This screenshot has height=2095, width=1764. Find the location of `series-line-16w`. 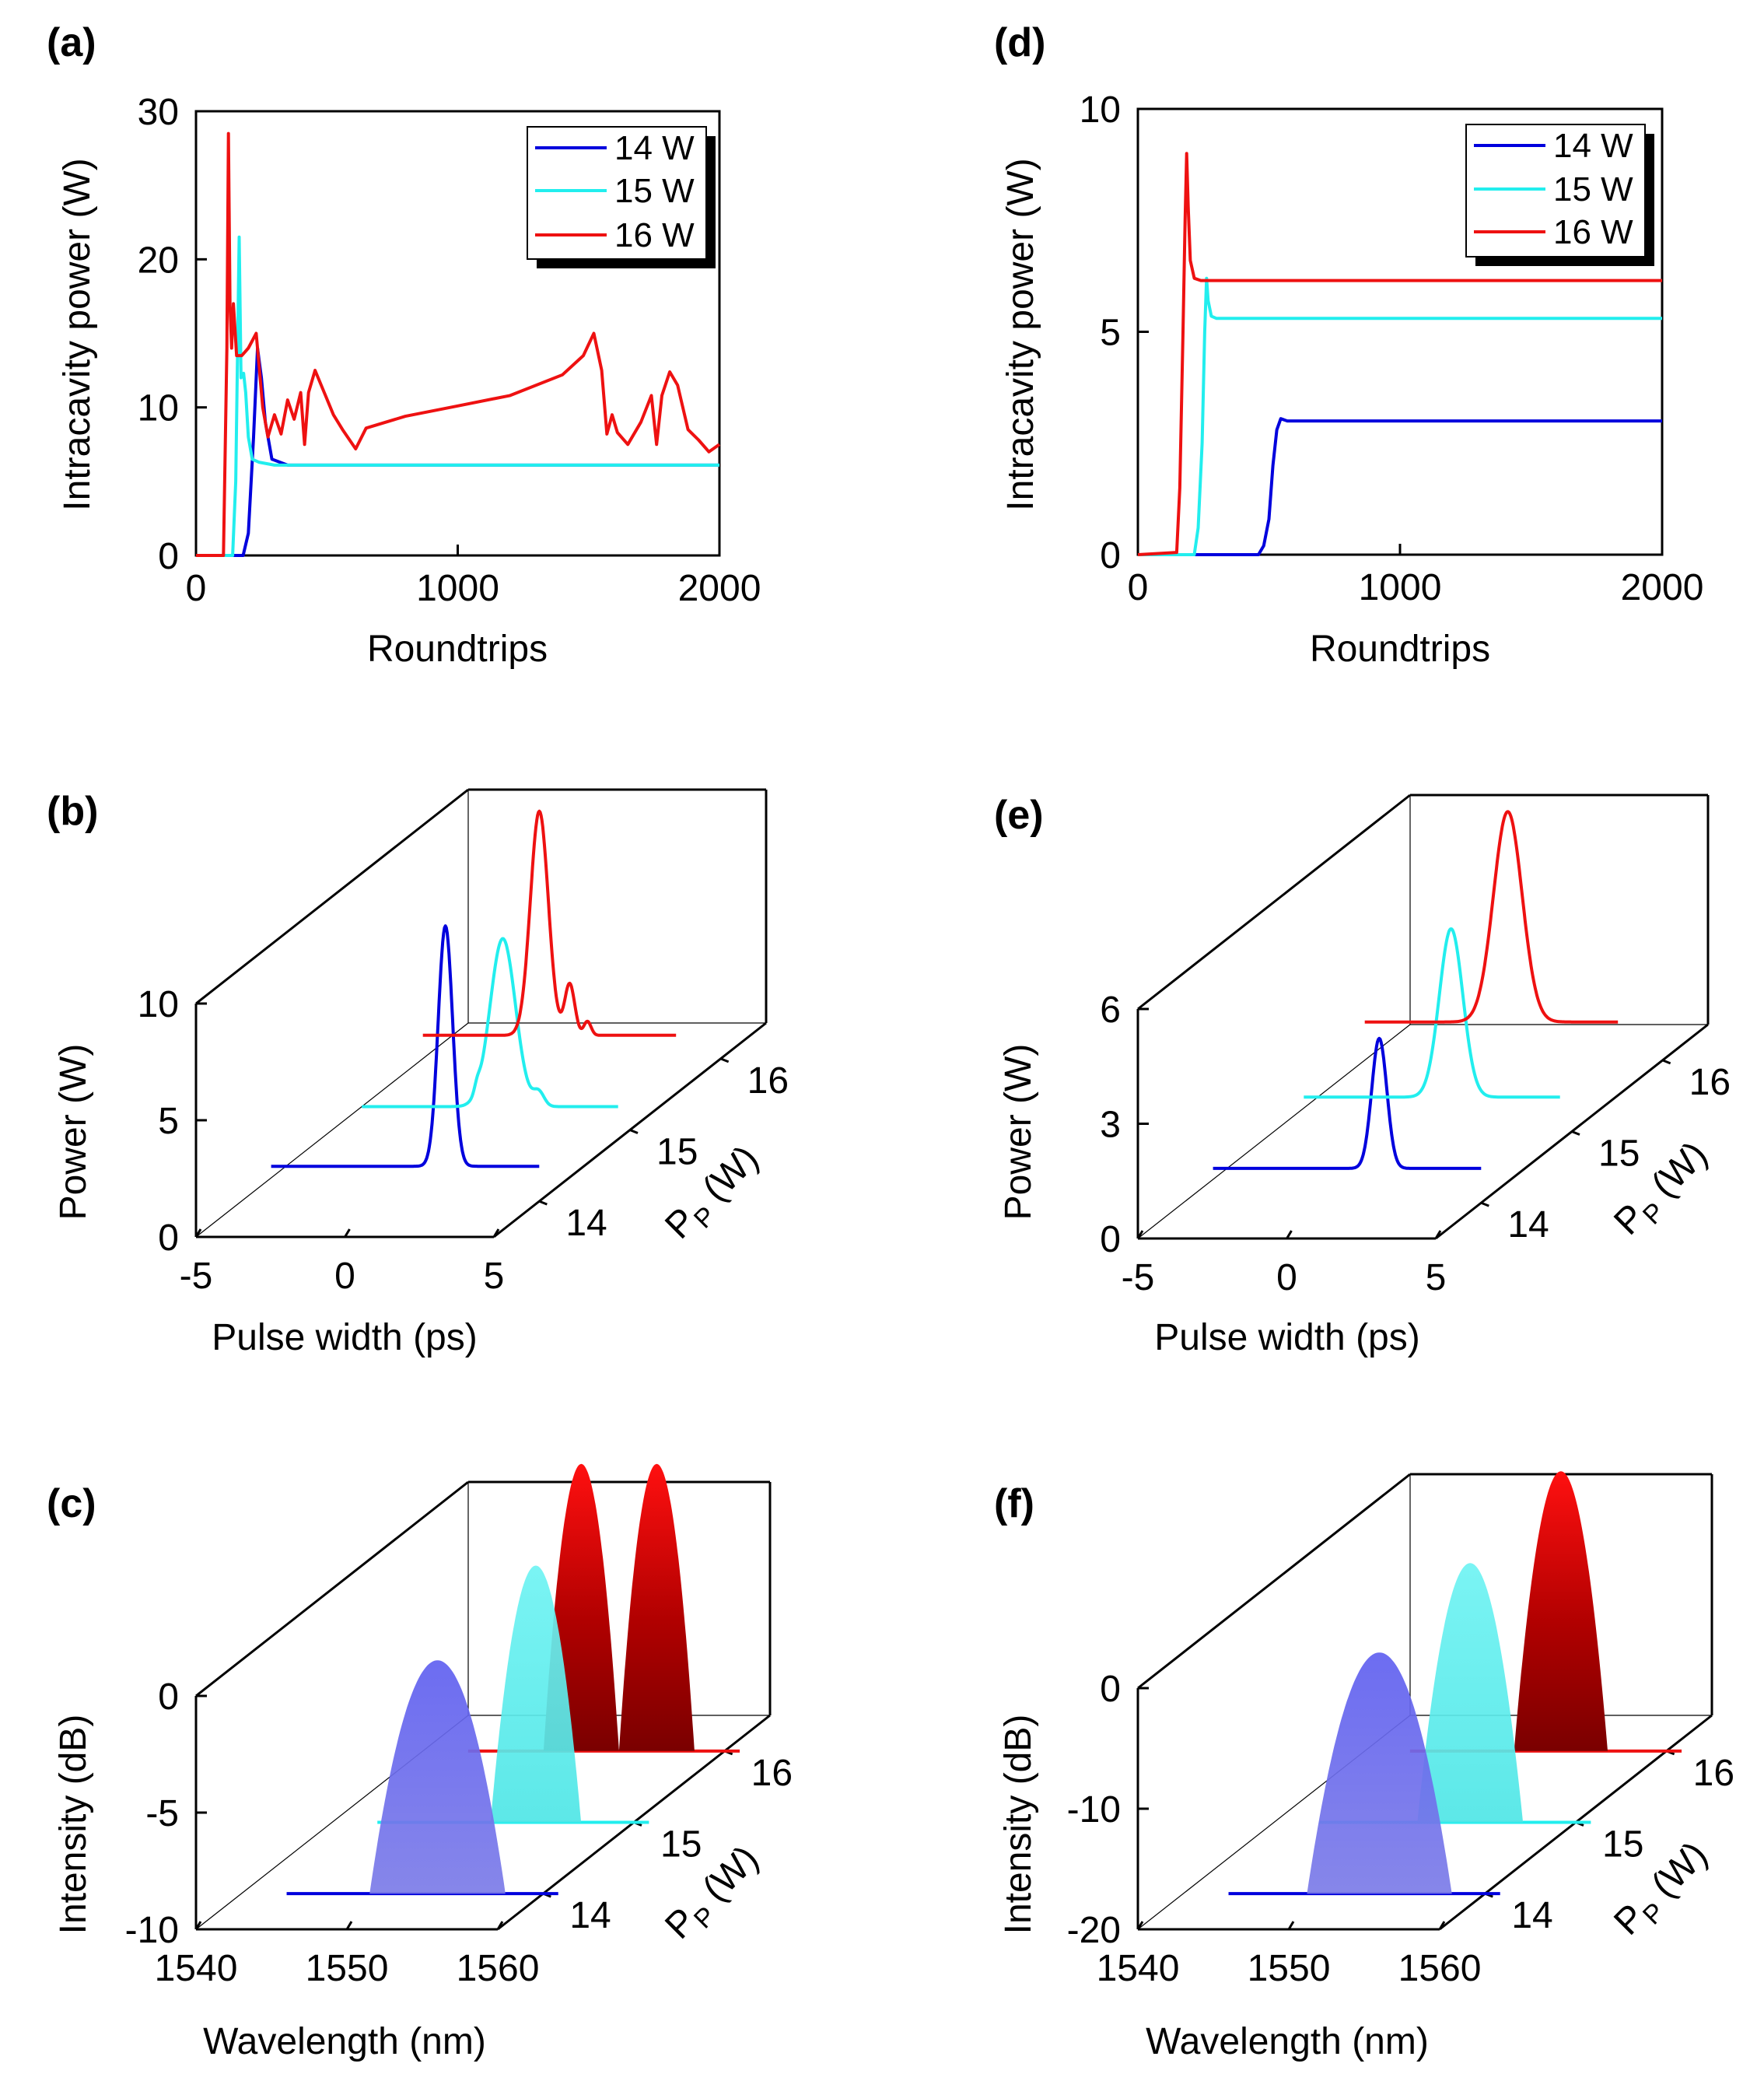

series-line-16w is located at coordinates (1399, 354).